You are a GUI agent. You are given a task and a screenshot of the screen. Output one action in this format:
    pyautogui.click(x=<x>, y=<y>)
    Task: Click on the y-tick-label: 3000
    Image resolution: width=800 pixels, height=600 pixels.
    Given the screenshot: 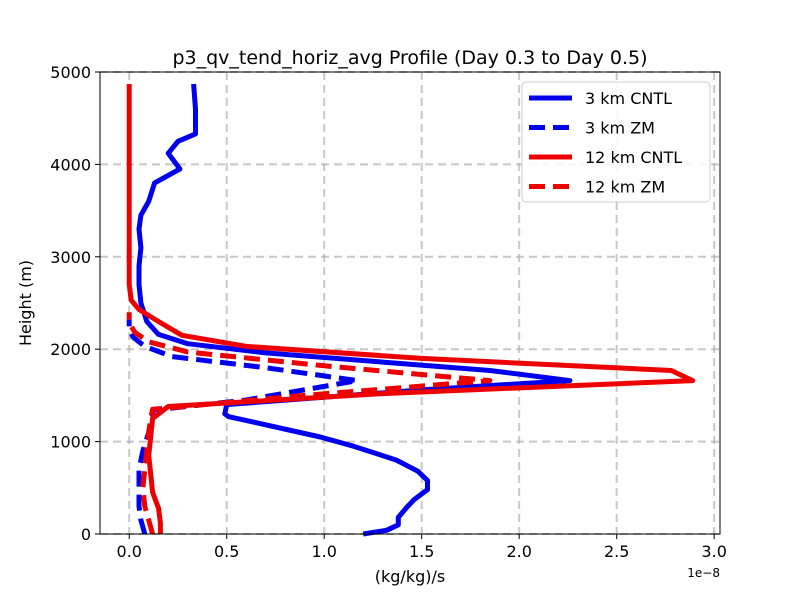 What is the action you would take?
    pyautogui.click(x=70, y=257)
    